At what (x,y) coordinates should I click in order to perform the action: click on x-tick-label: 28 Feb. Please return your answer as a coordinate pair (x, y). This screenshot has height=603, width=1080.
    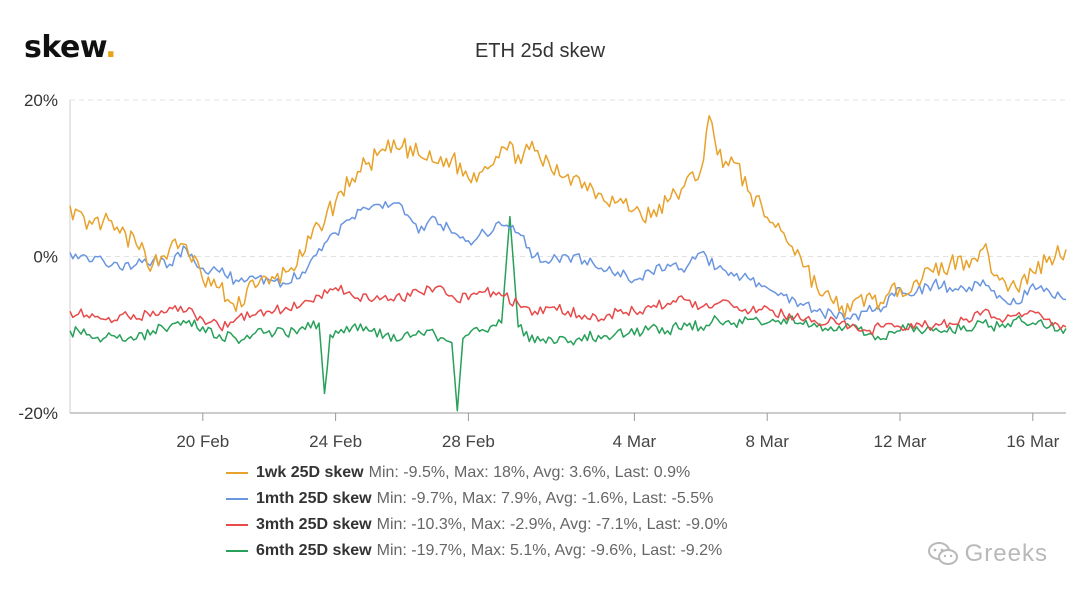
    Looking at the image, I should click on (468, 441).